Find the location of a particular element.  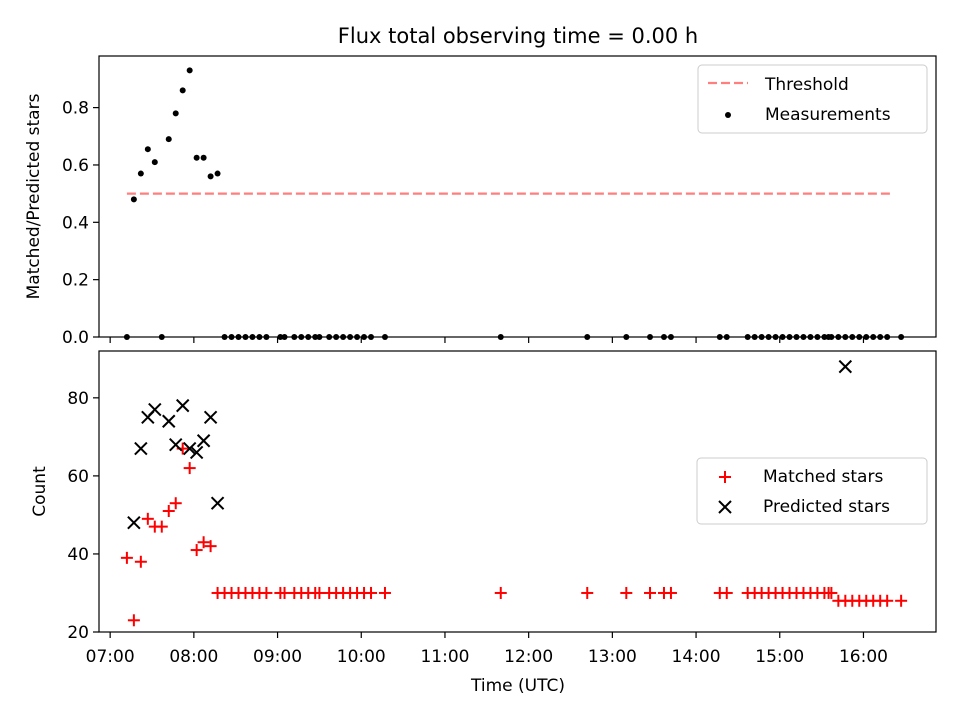

x-axis-label: Time (UTC) is located at coordinates (517, 686).